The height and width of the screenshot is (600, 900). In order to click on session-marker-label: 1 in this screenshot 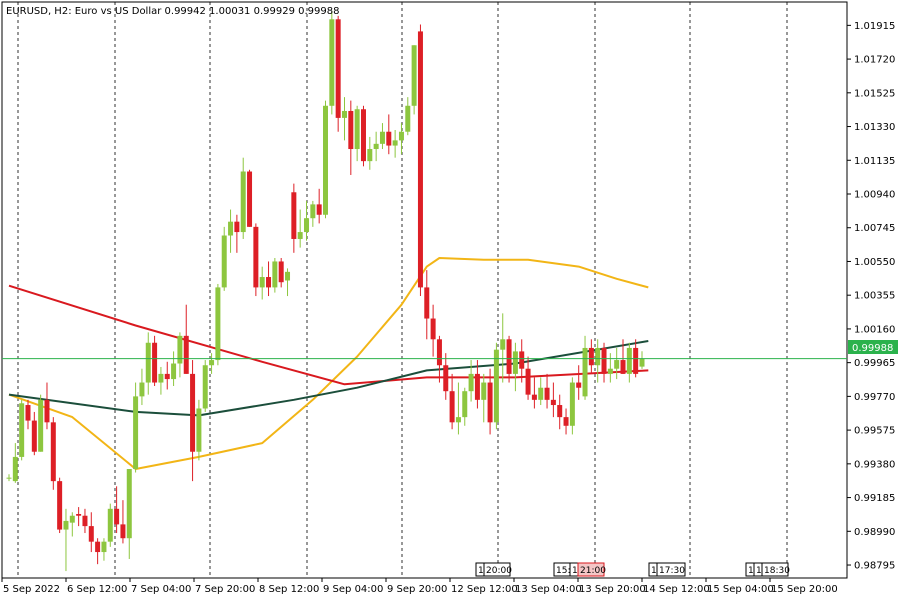, I will do `click(759, 571)`.